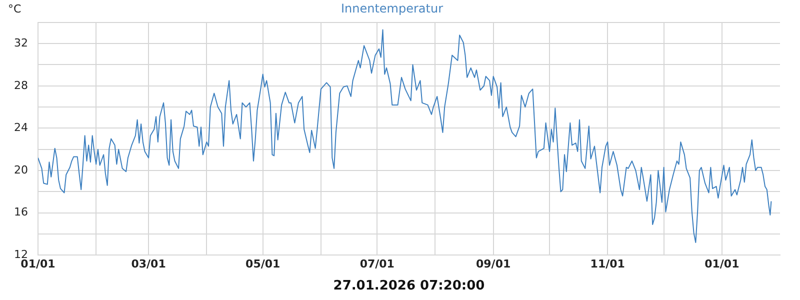 Image resolution: width=800 pixels, height=300 pixels. What do you see at coordinates (607, 264) in the screenshot?
I see `x-tick-label: 11/01` at bounding box center [607, 264].